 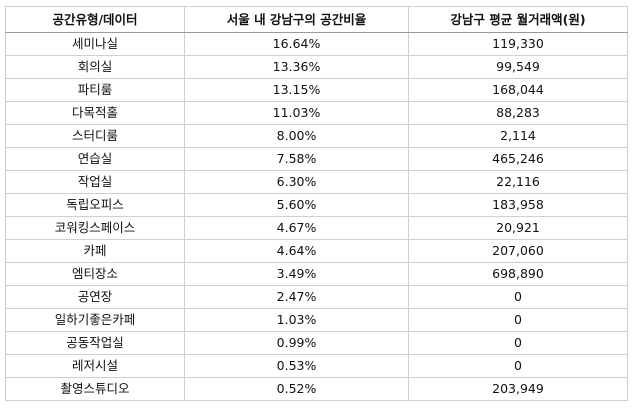 I want to click on cell-amount: 183,958, so click(x=518, y=205).